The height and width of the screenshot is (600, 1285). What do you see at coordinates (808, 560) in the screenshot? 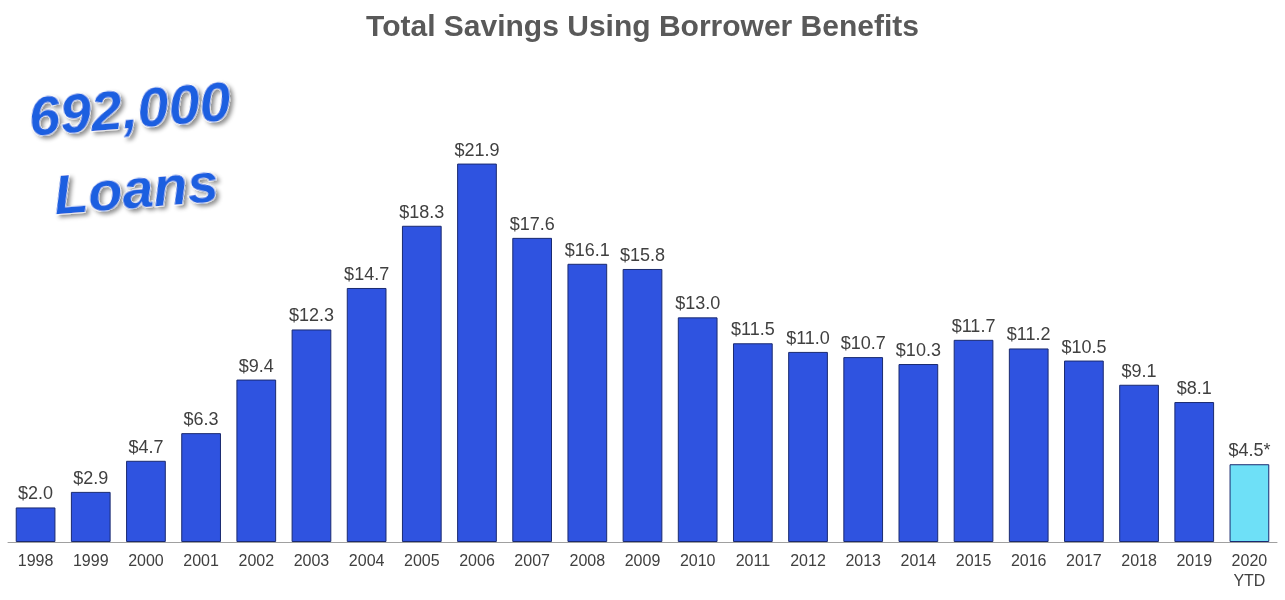
I see `x-tick-label: 2012` at bounding box center [808, 560].